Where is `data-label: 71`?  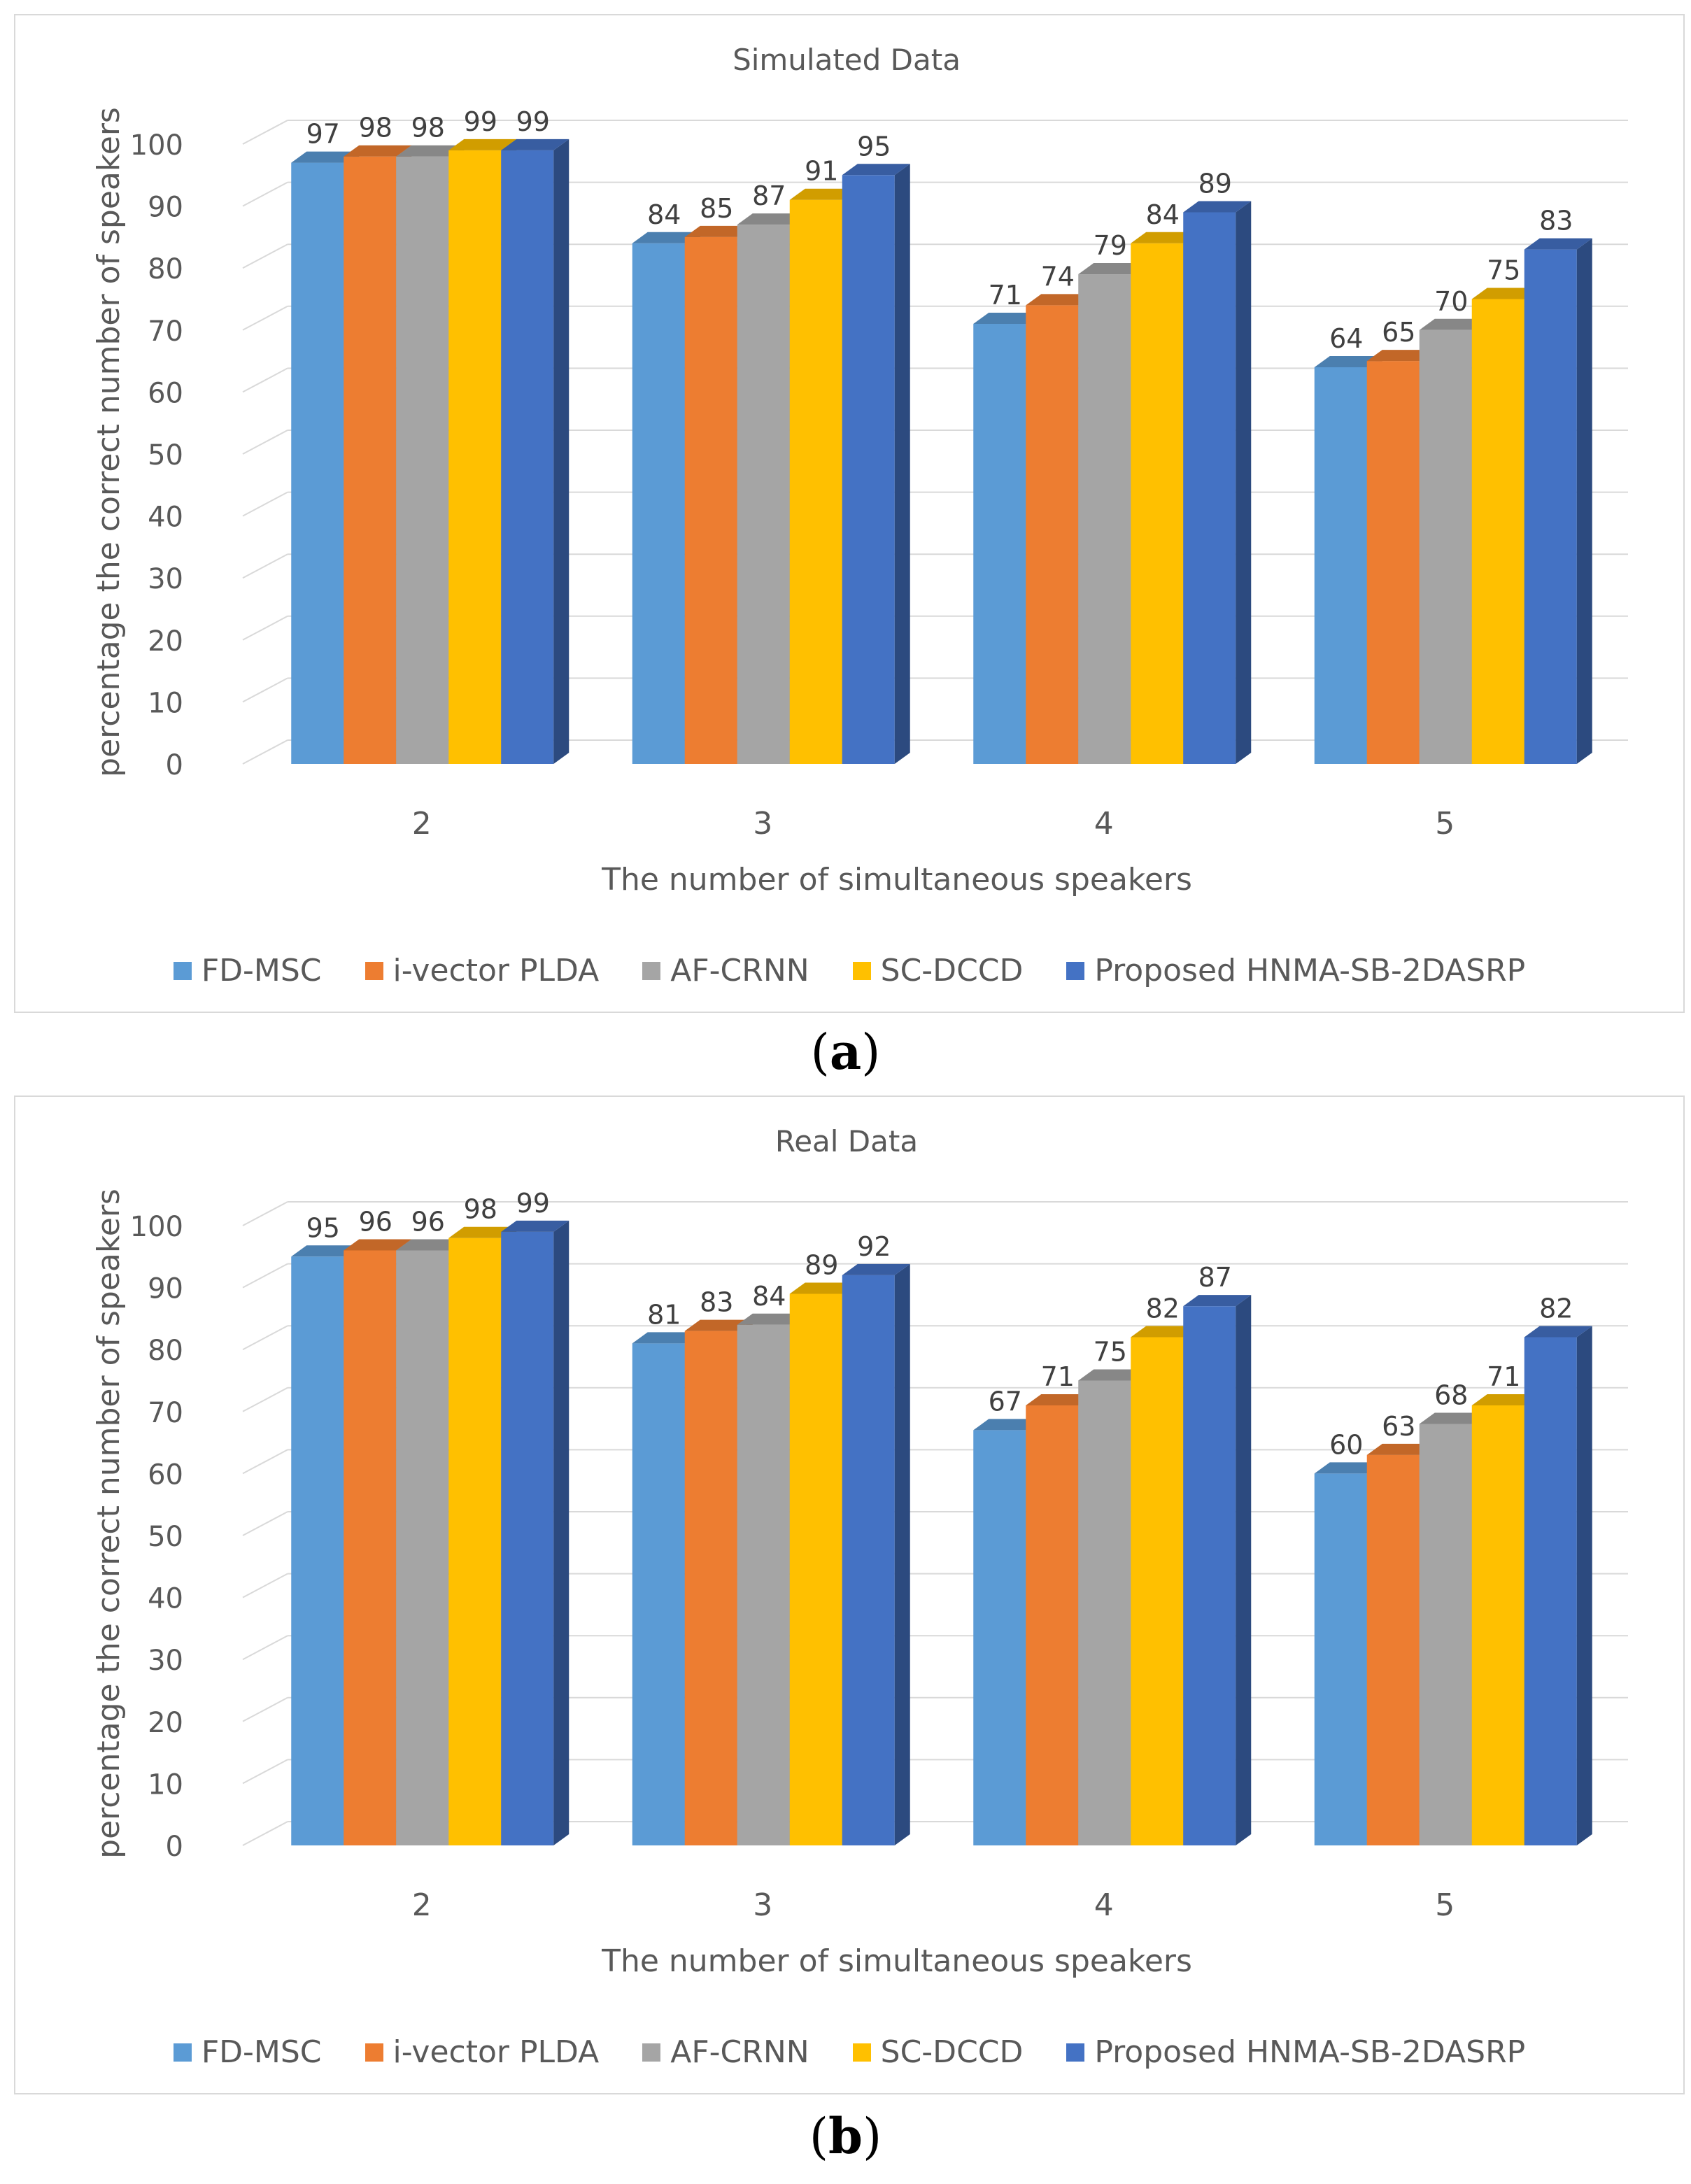 data-label: 71 is located at coordinates (1503, 1376).